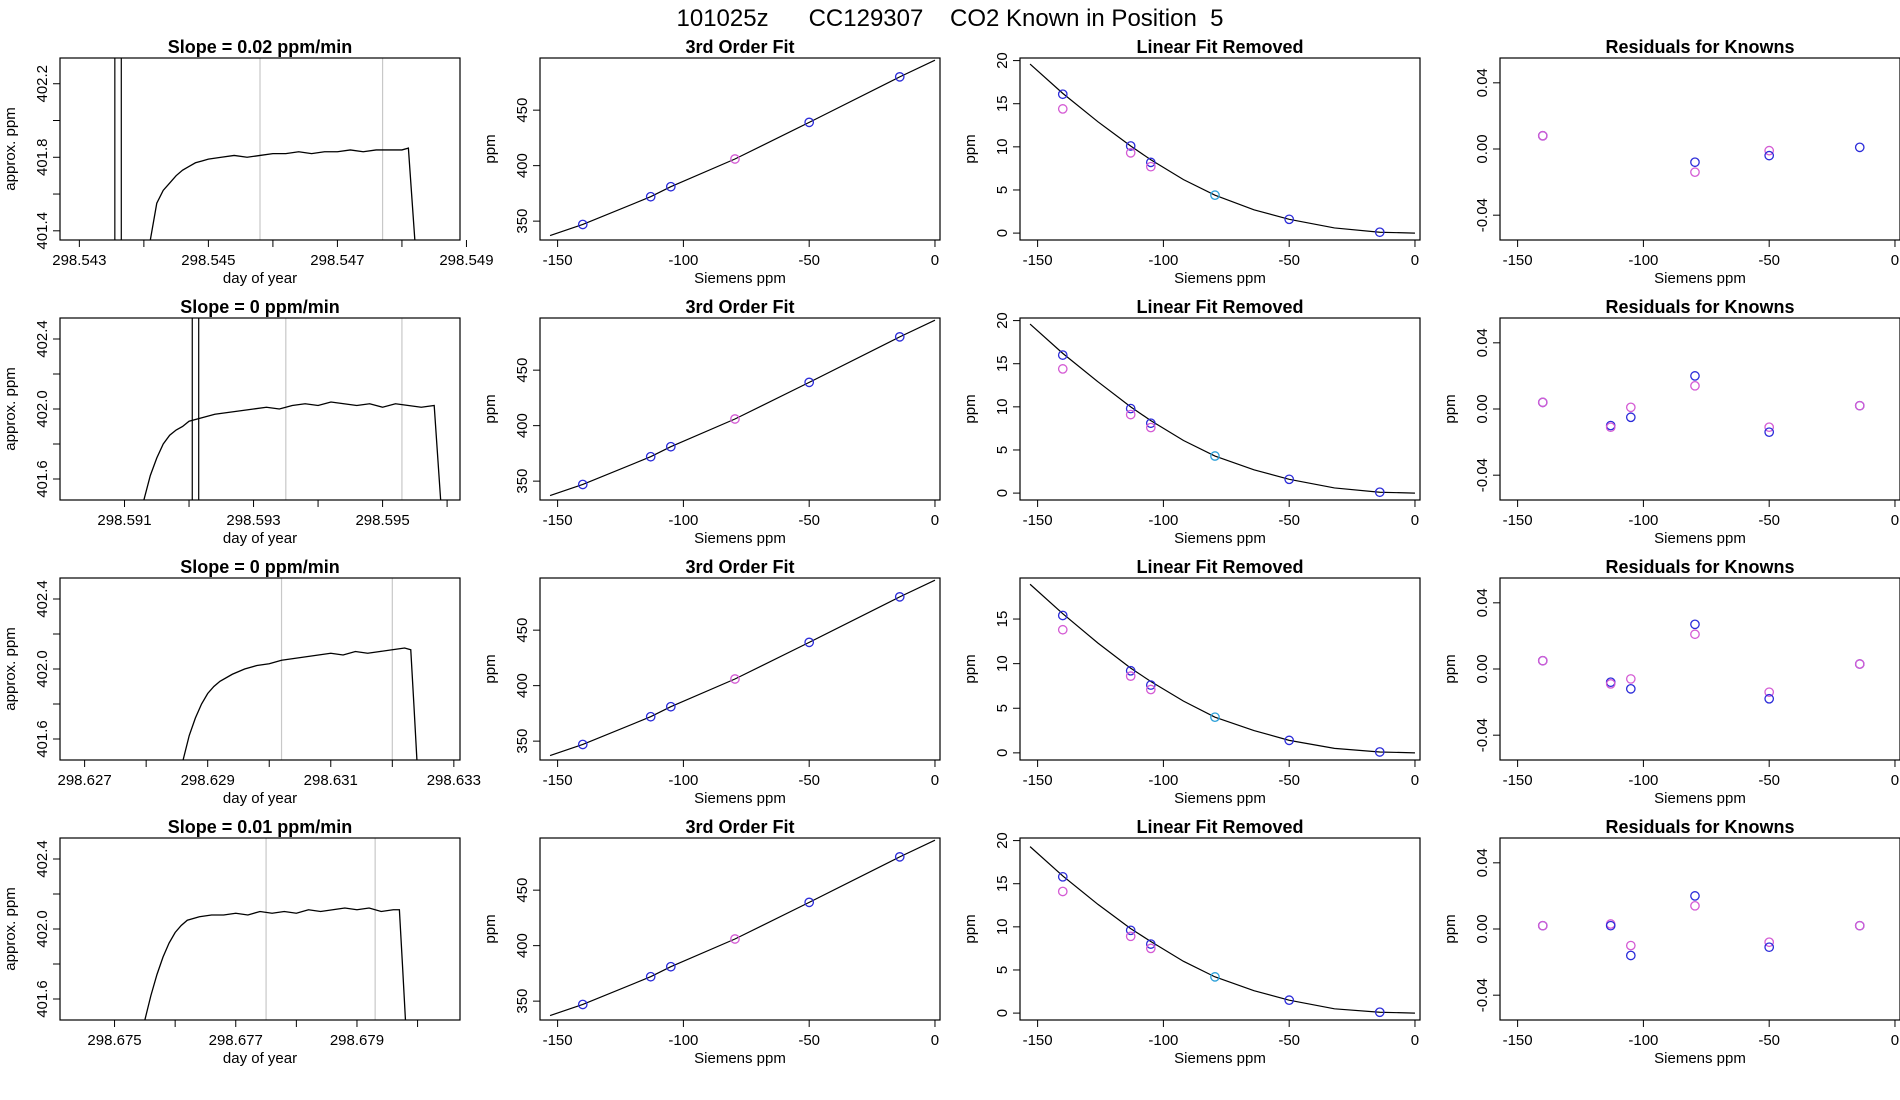 Image resolution: width=1900 pixels, height=1100 pixels. I want to click on y-tick-label: 402.0, so click(42, 669).